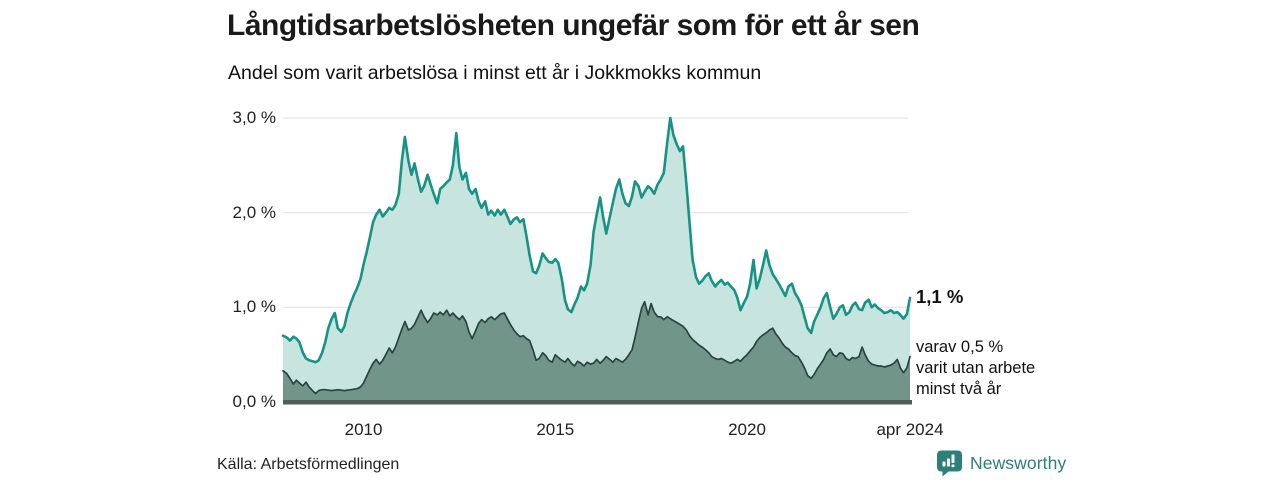 The image size is (1280, 480). I want to click on annotation-secondary-line-2: varit utan arbete, so click(976, 368).